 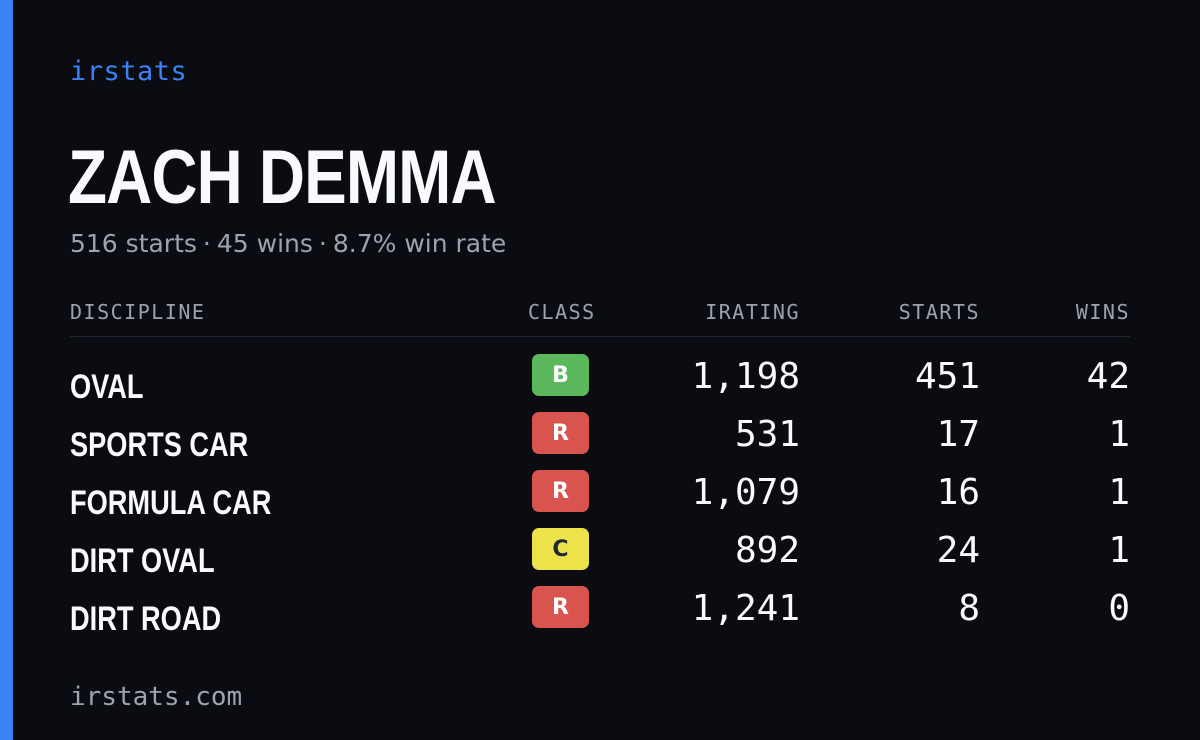 What do you see at coordinates (1102, 312) in the screenshot?
I see `header-wins: WINS` at bounding box center [1102, 312].